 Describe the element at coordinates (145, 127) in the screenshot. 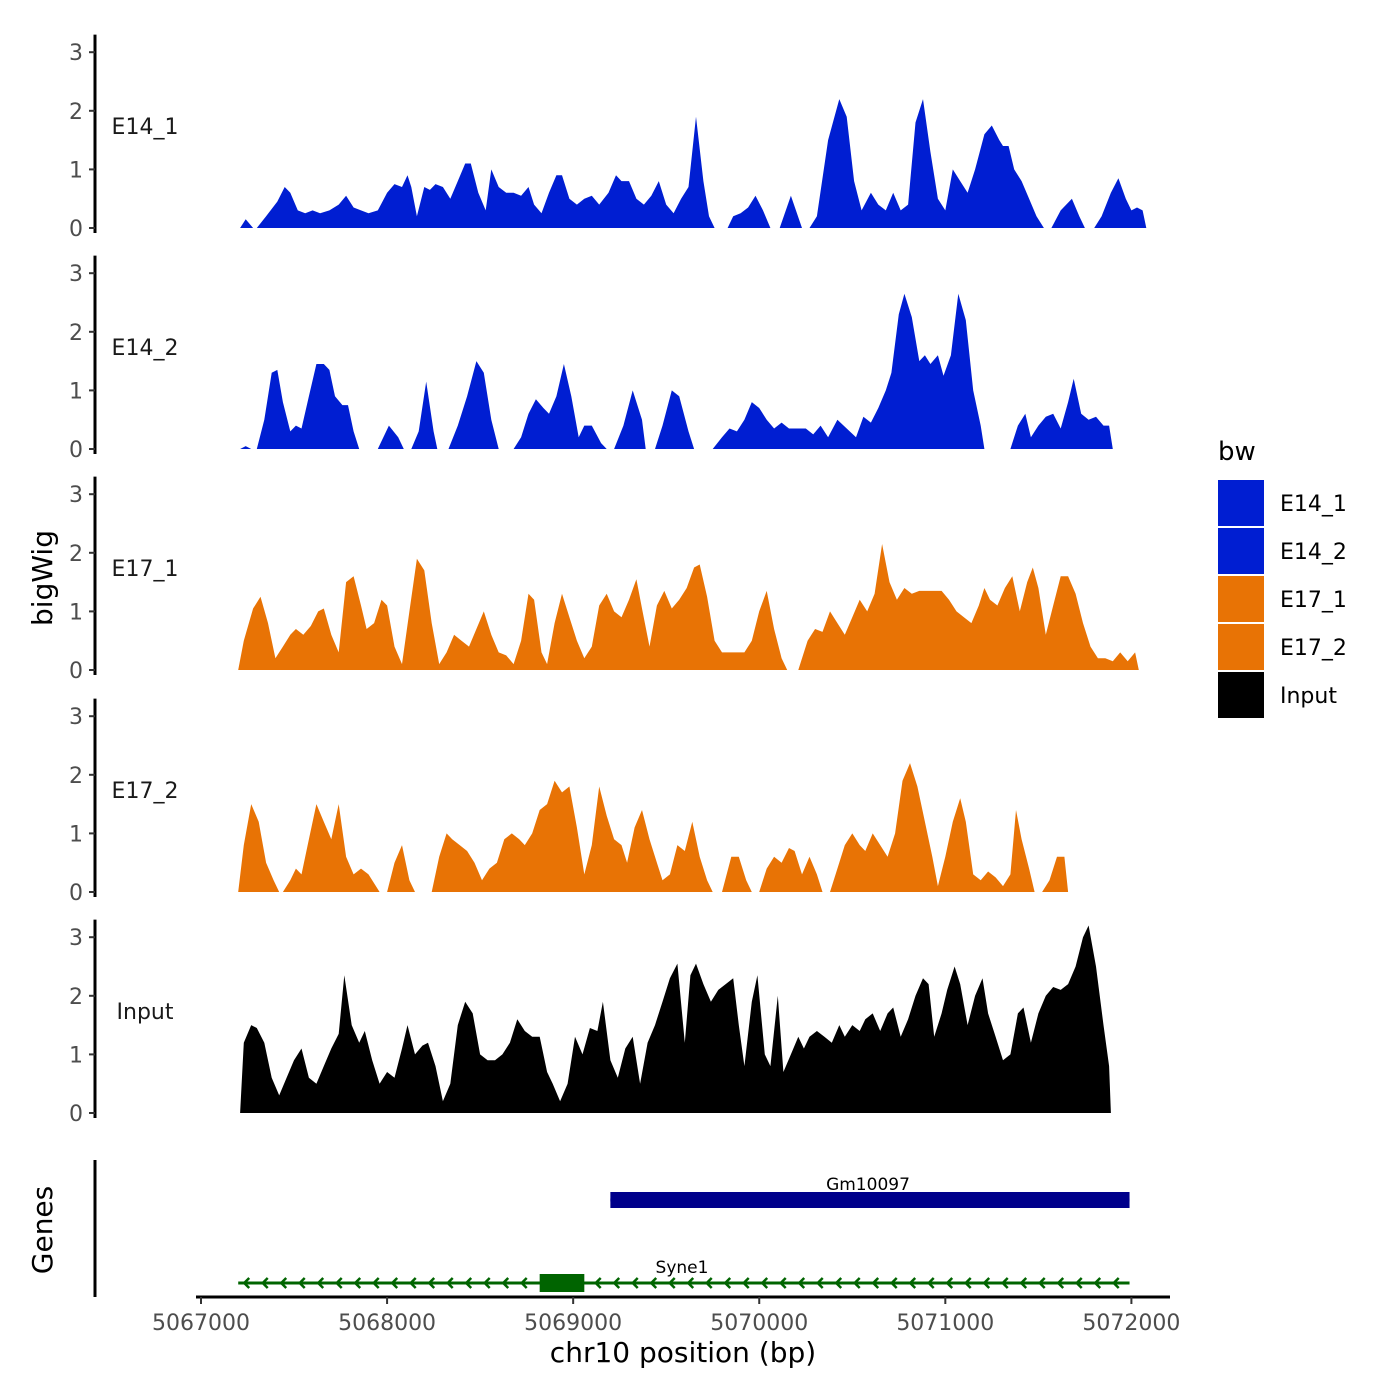

I see `track-label: E14_1` at that location.